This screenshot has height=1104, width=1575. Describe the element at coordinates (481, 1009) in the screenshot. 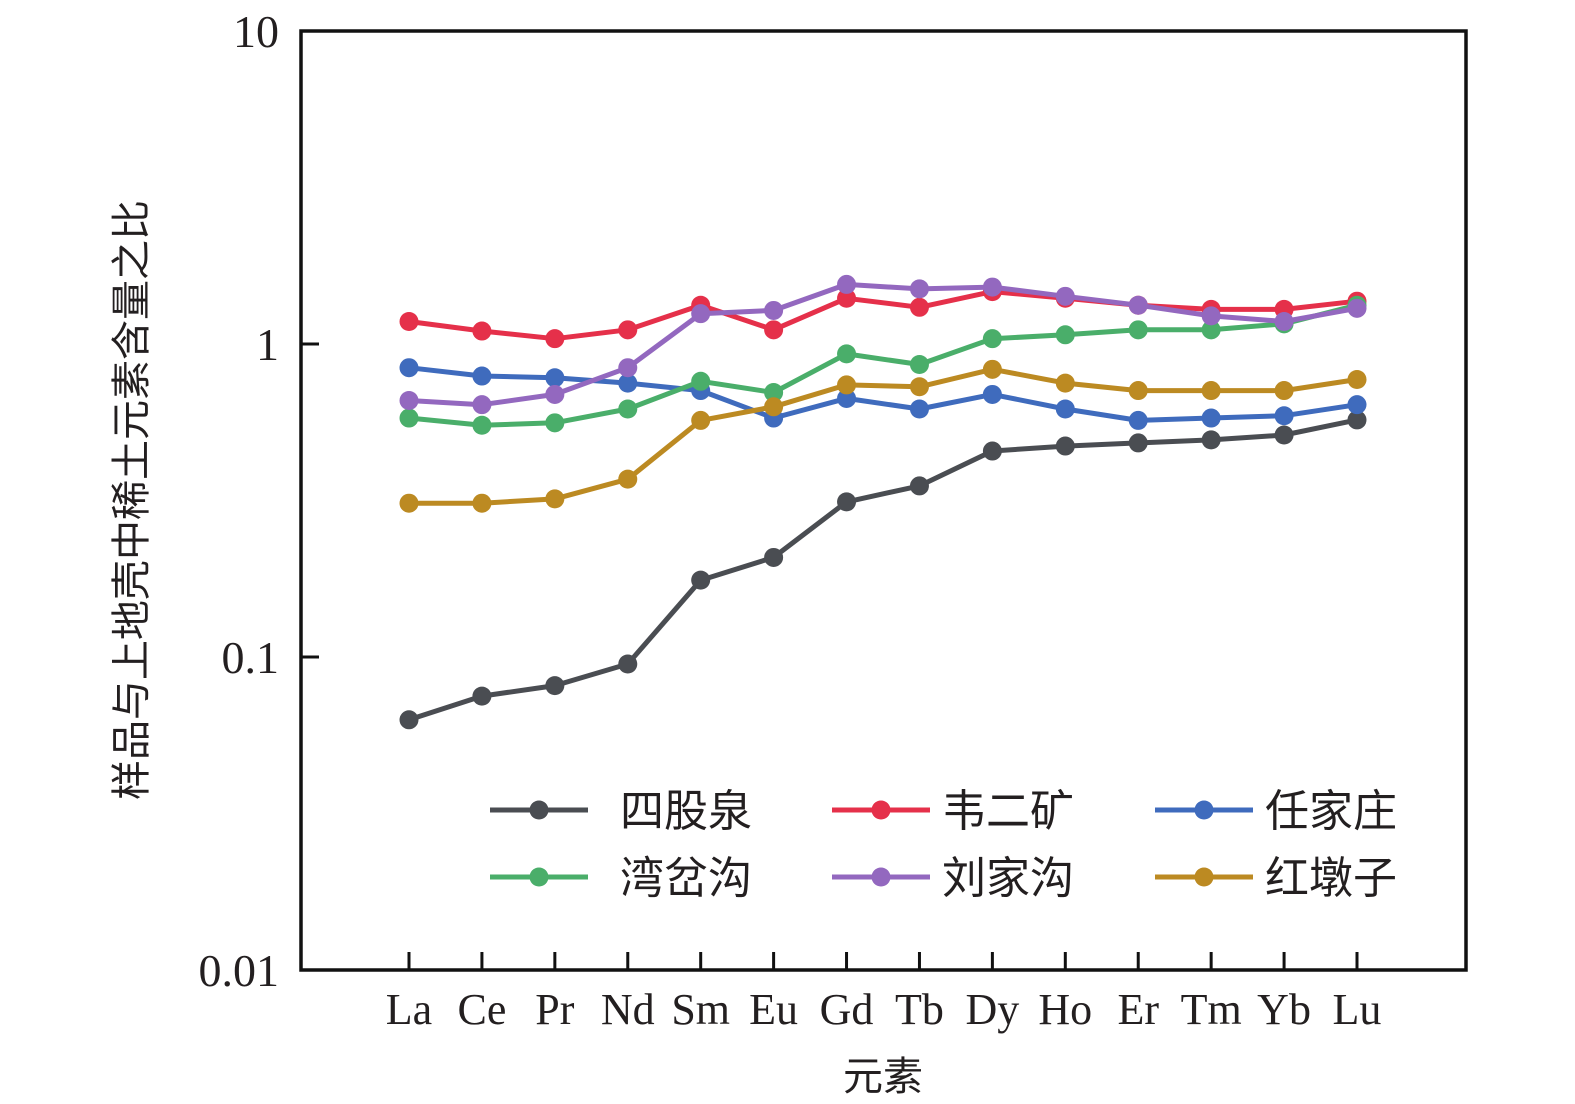

I see `x-tick-label: Ce` at that location.